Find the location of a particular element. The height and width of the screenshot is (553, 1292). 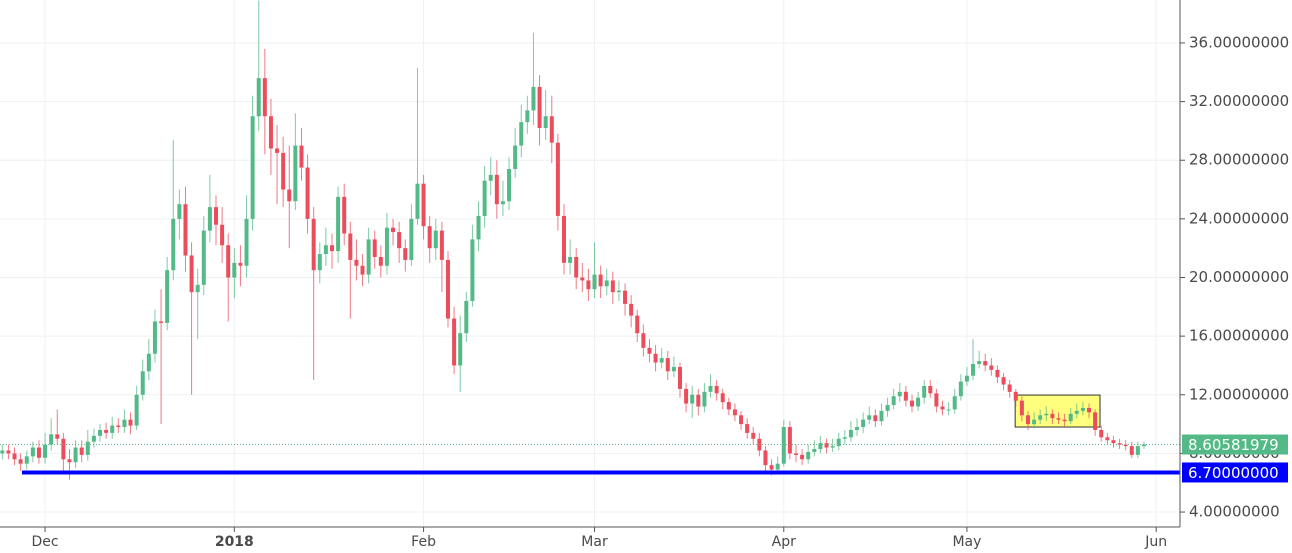

y-tick-label: 20.00000000 is located at coordinates (1239, 277).